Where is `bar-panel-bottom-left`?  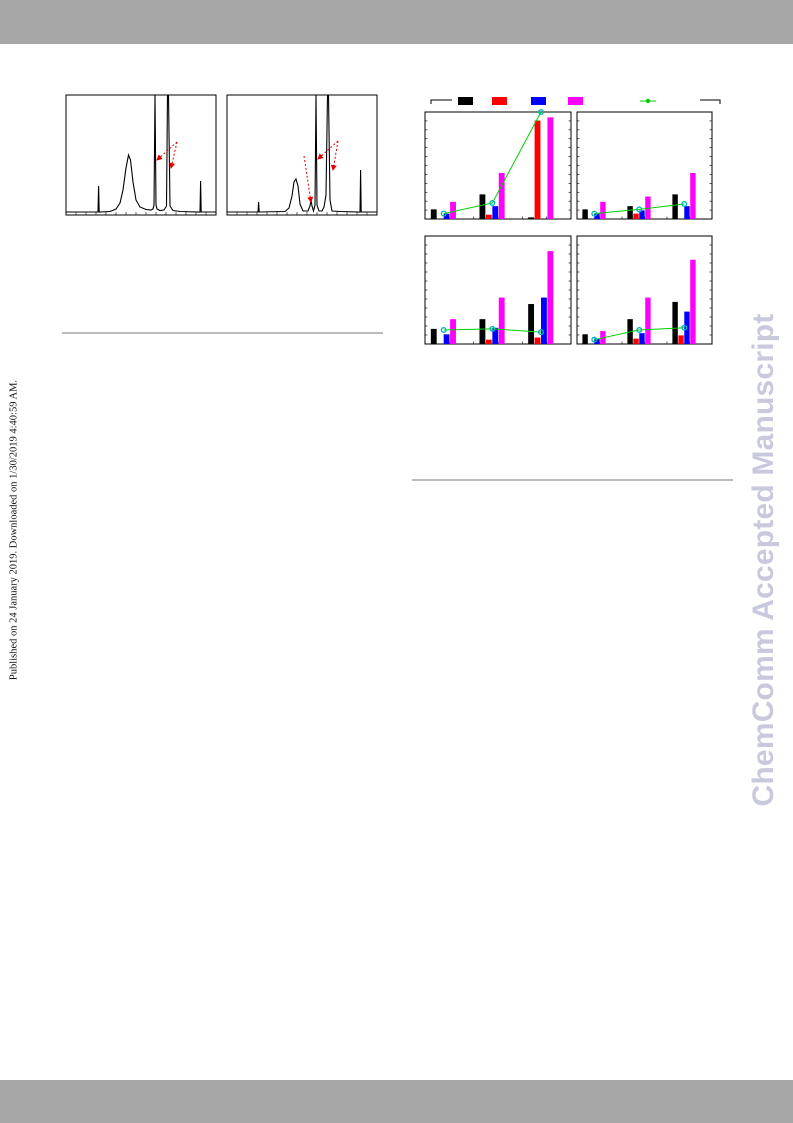 bar-panel-bottom-left is located at coordinates (498, 290).